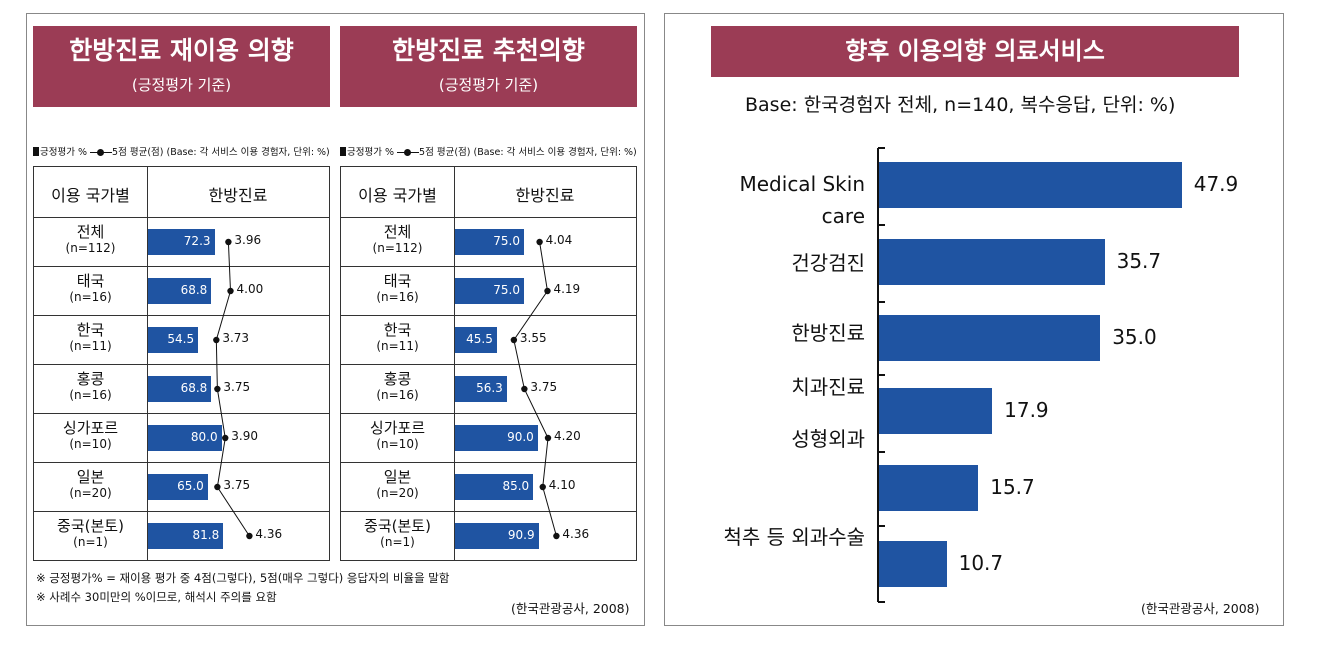  Describe the element at coordinates (516, 486) in the screenshot. I see `positive-rate-value: 85.0` at that location.